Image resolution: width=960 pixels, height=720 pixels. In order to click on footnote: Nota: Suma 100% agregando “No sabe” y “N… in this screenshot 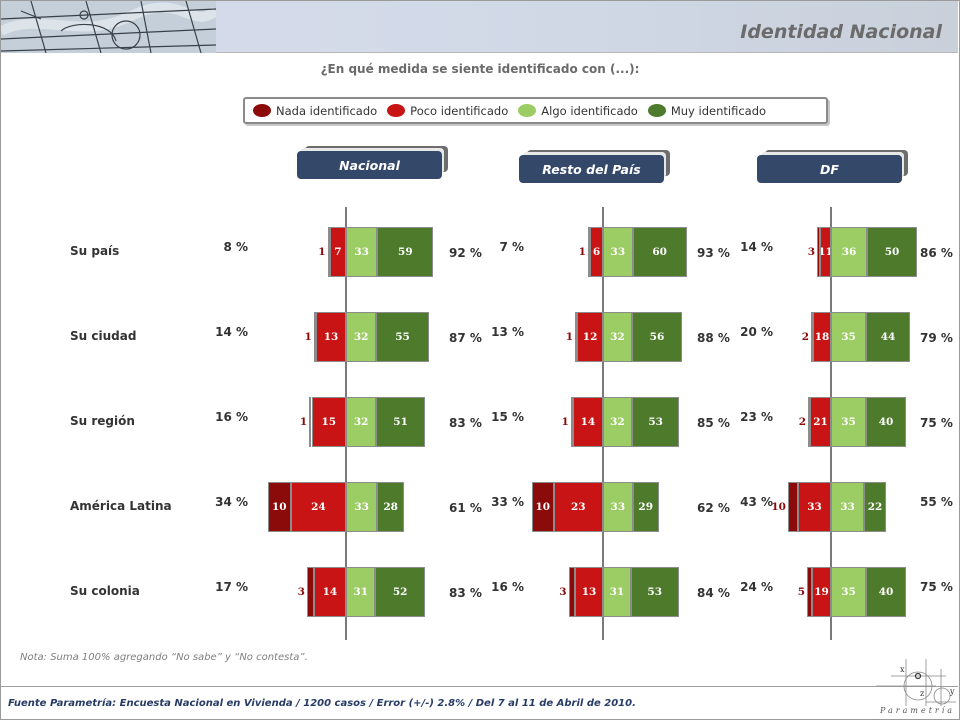, I will do `click(164, 657)`.